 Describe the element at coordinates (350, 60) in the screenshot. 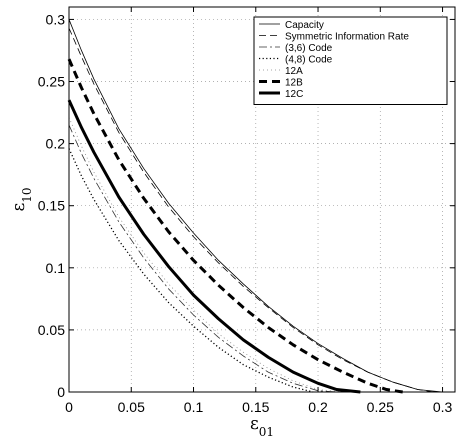

I see `legend-box` at that location.